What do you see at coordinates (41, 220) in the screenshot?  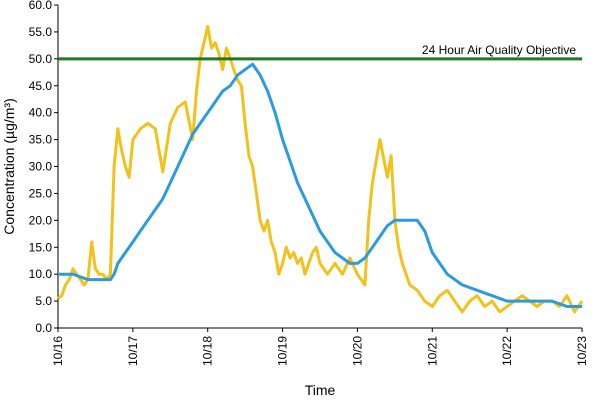 I see `y-tick-label: 20.0` at bounding box center [41, 220].